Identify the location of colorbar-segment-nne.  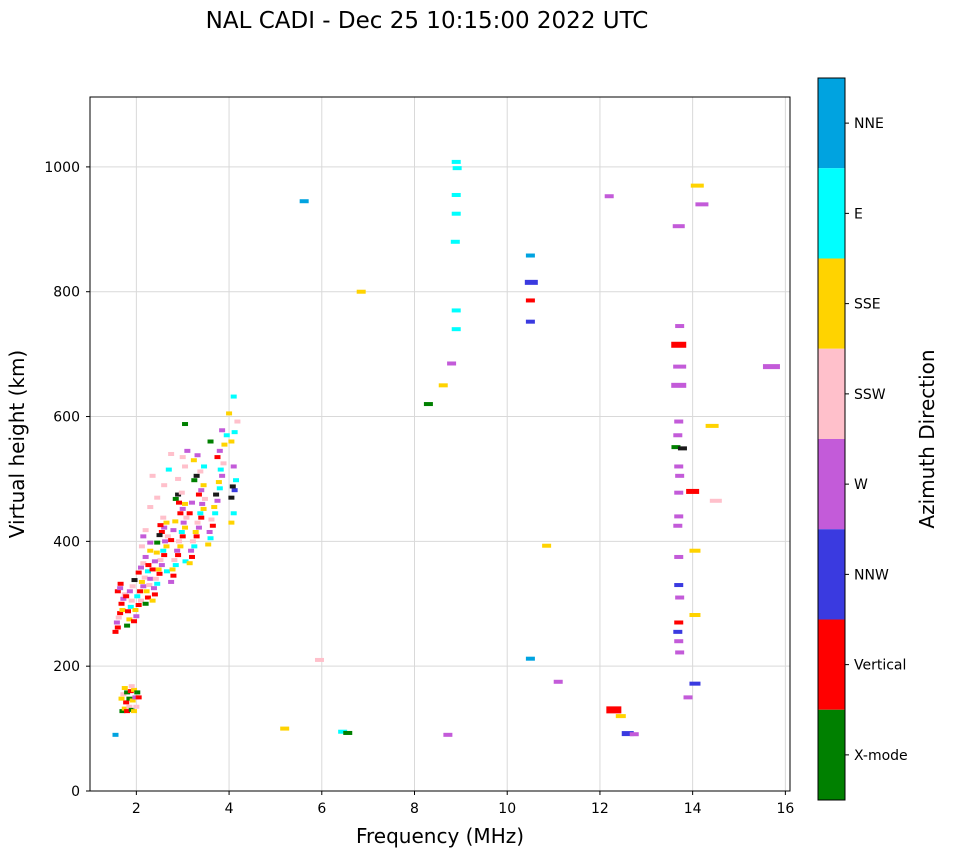
(831, 123).